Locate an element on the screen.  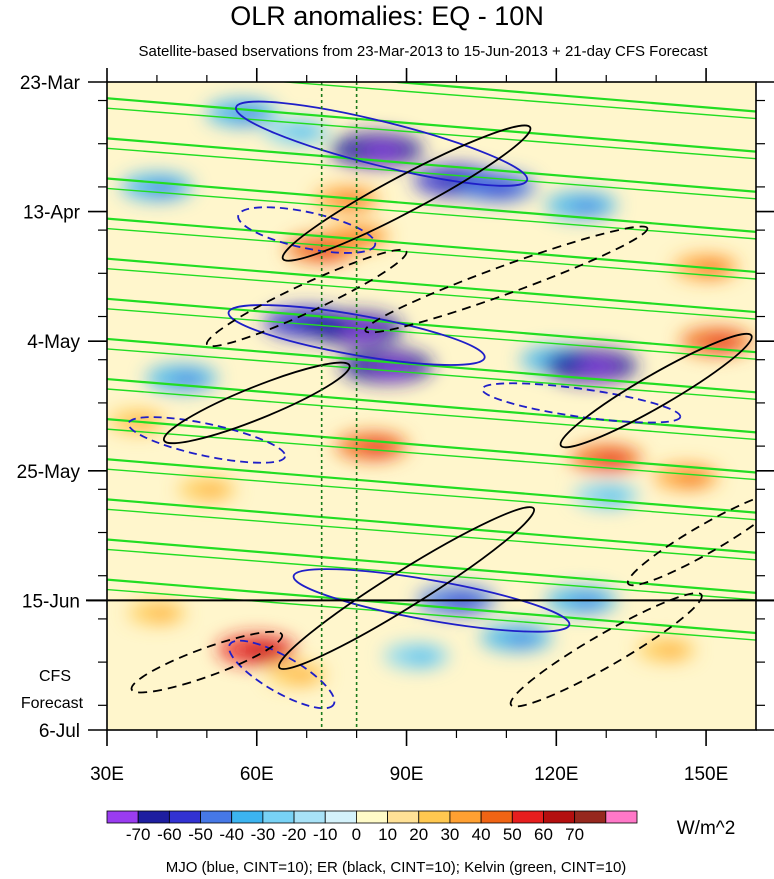
colorbar-label-6: -10 is located at coordinates (325, 834).